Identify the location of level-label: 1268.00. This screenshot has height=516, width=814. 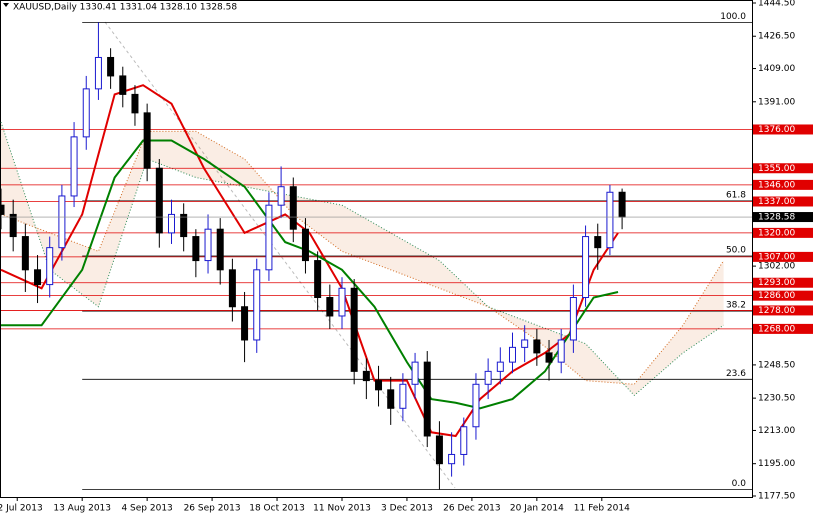
(776, 329).